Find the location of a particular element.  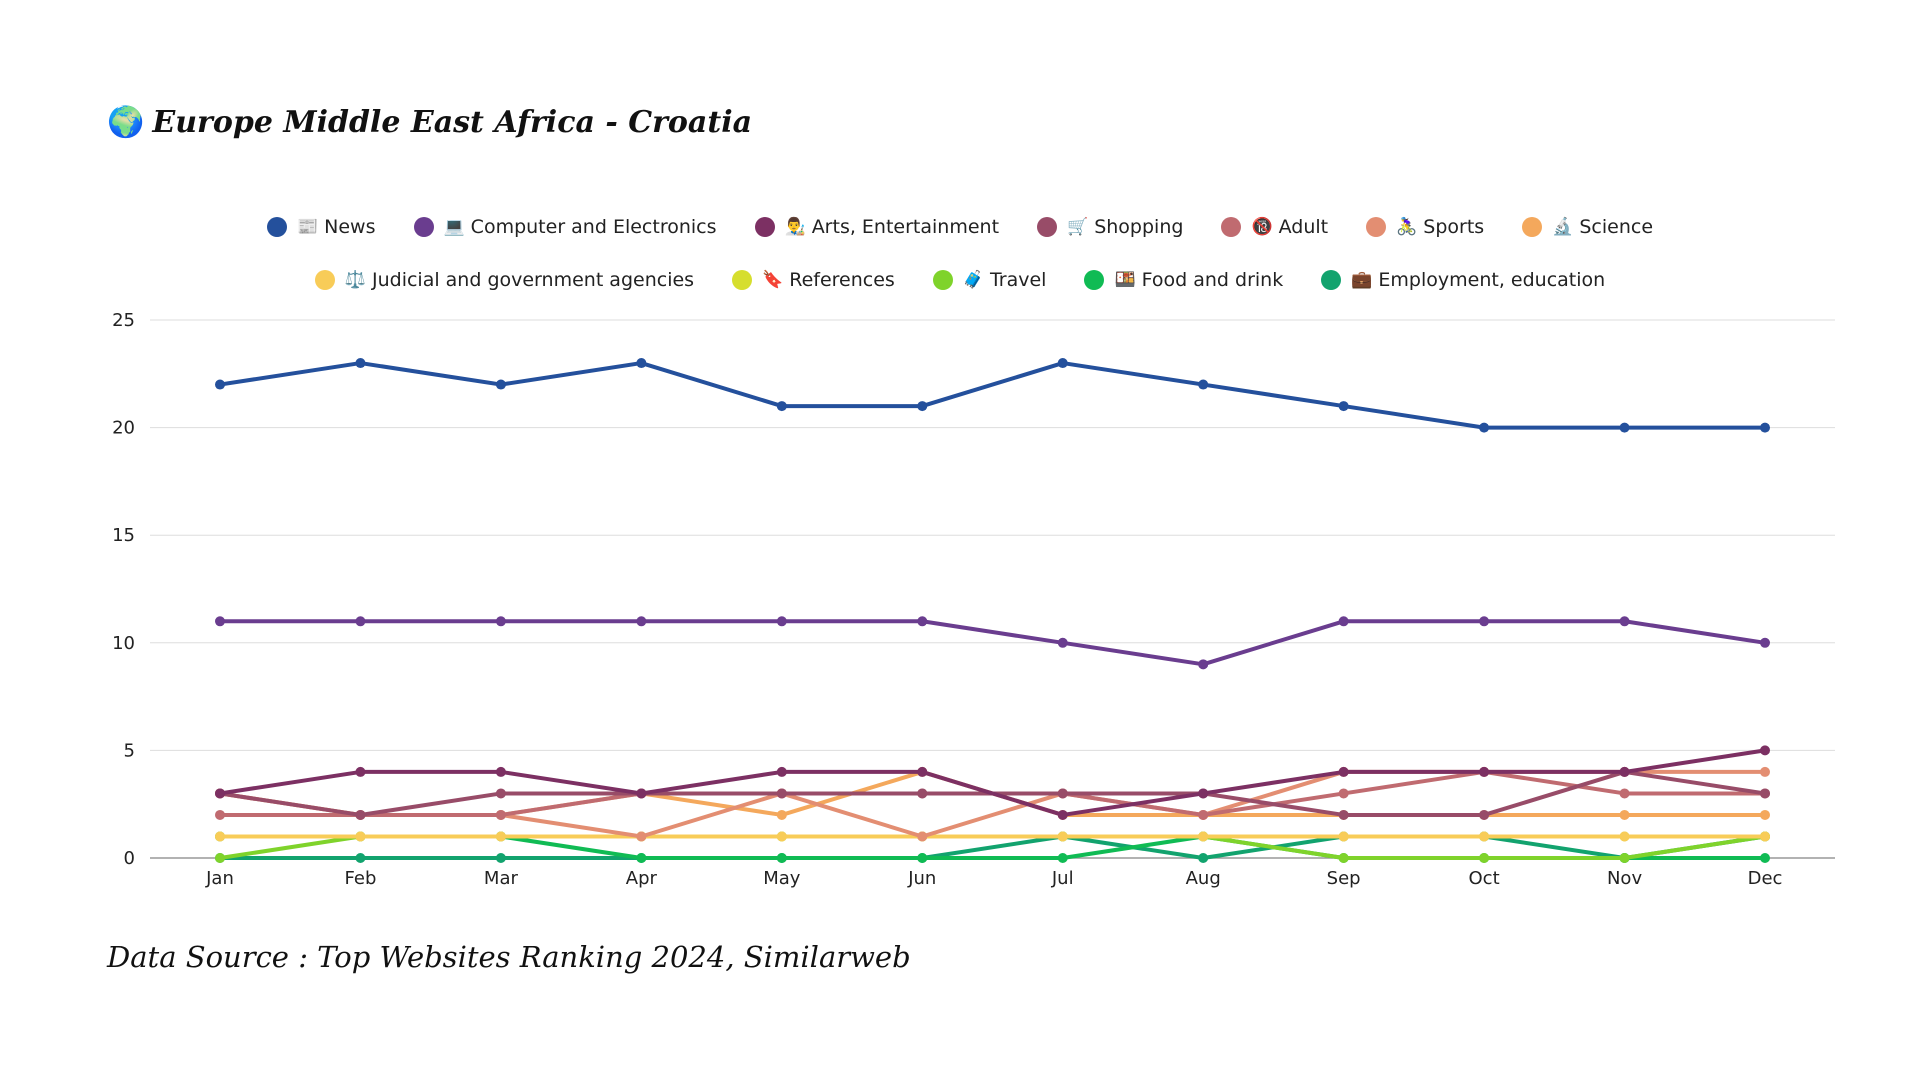

legend-item-food-and-drink: 🍱 Food and drink is located at coordinates (1183, 280).